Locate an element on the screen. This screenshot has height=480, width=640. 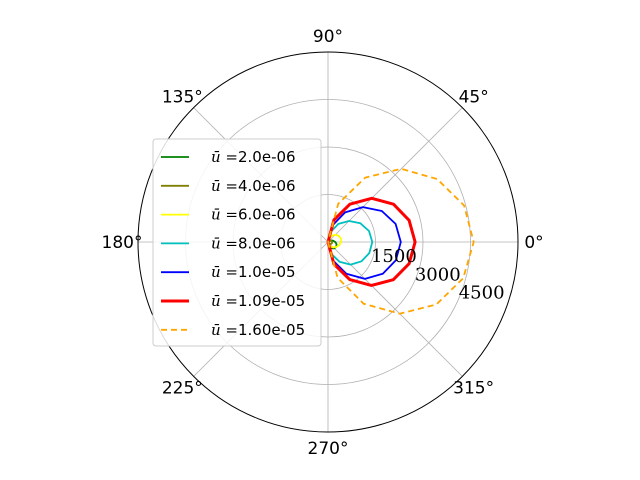
theta-tick-label: 90° is located at coordinates (328, 37).